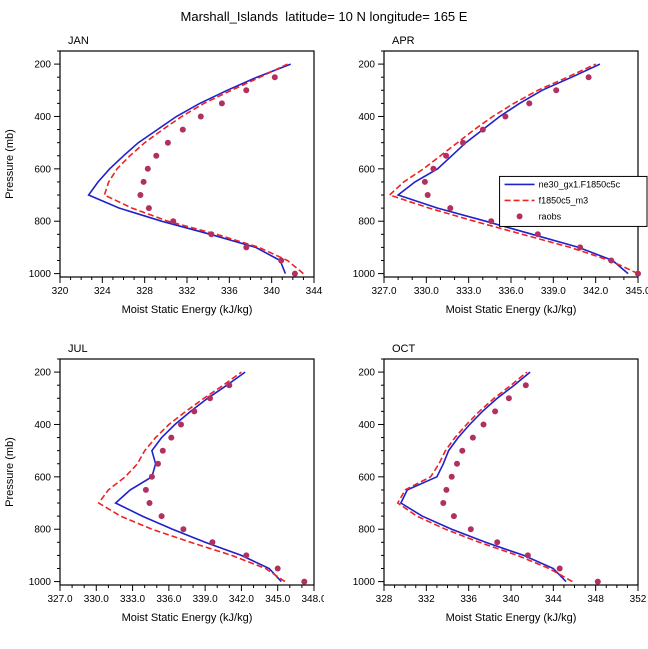 The height and width of the screenshot is (649, 648). Describe the element at coordinates (102, 291) in the screenshot. I see `x-tick-label: 324` at that location.